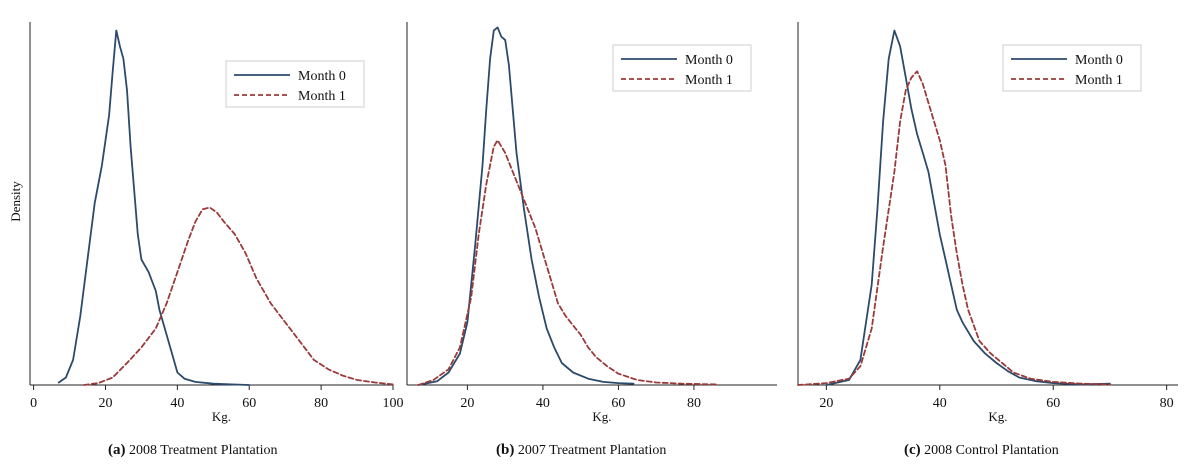  I want to click on x-axis-label-c: Kg., so click(997, 416).